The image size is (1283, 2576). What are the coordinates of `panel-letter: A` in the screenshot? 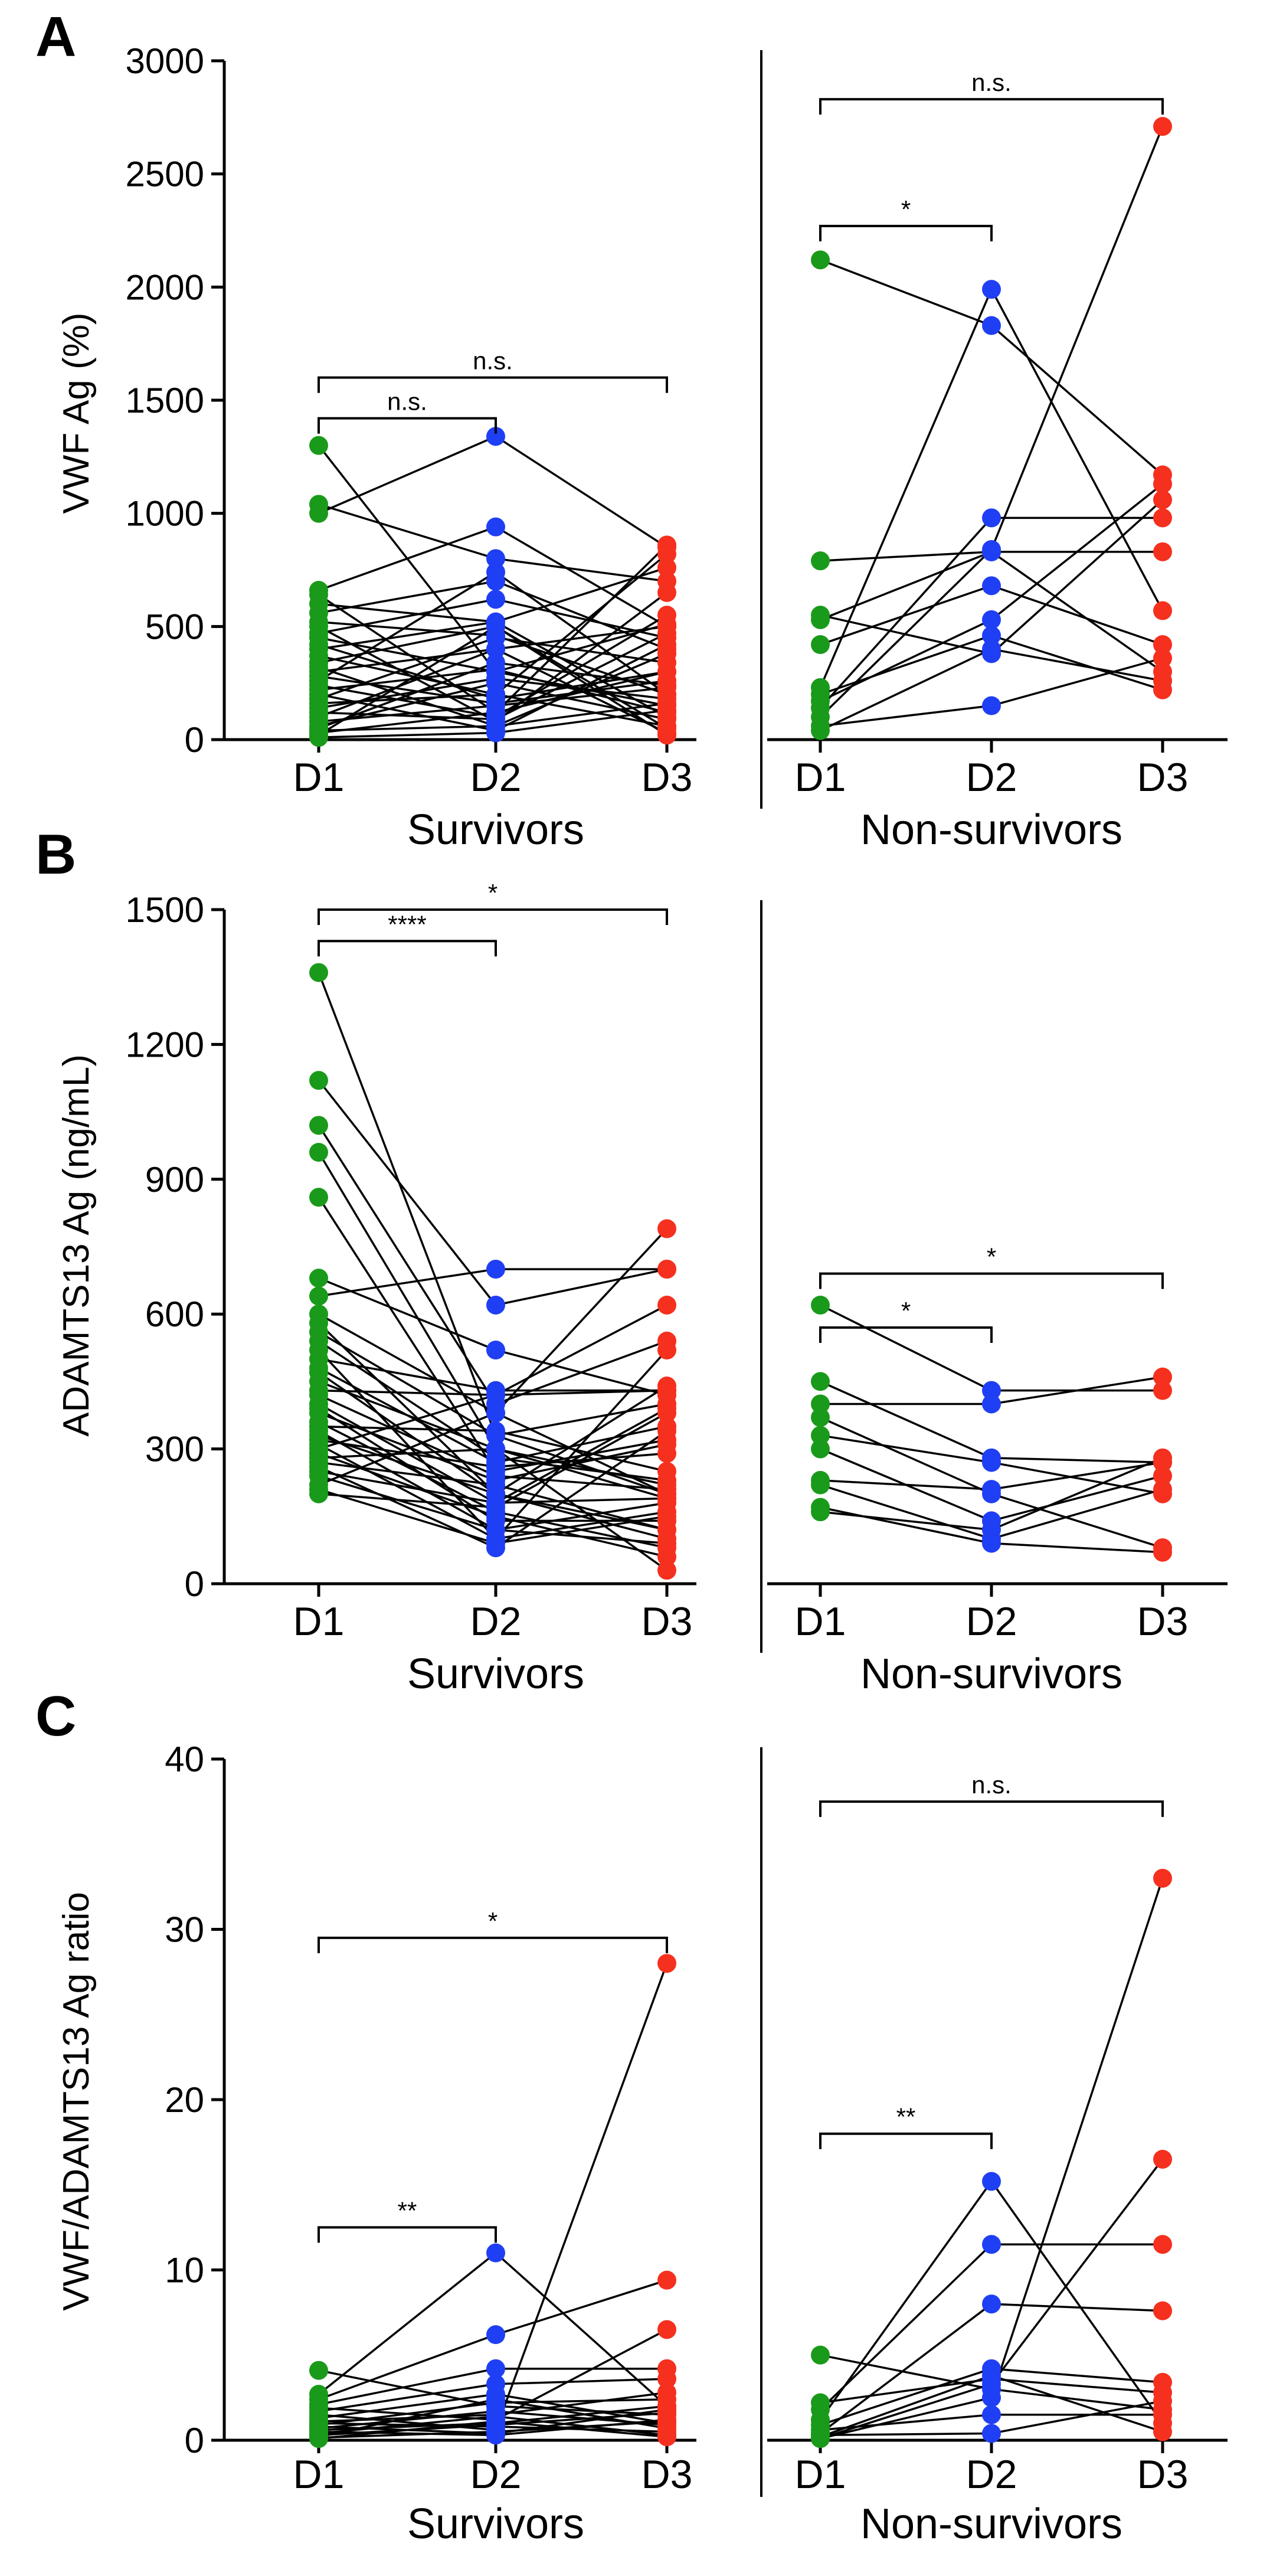 It's located at (55, 36).